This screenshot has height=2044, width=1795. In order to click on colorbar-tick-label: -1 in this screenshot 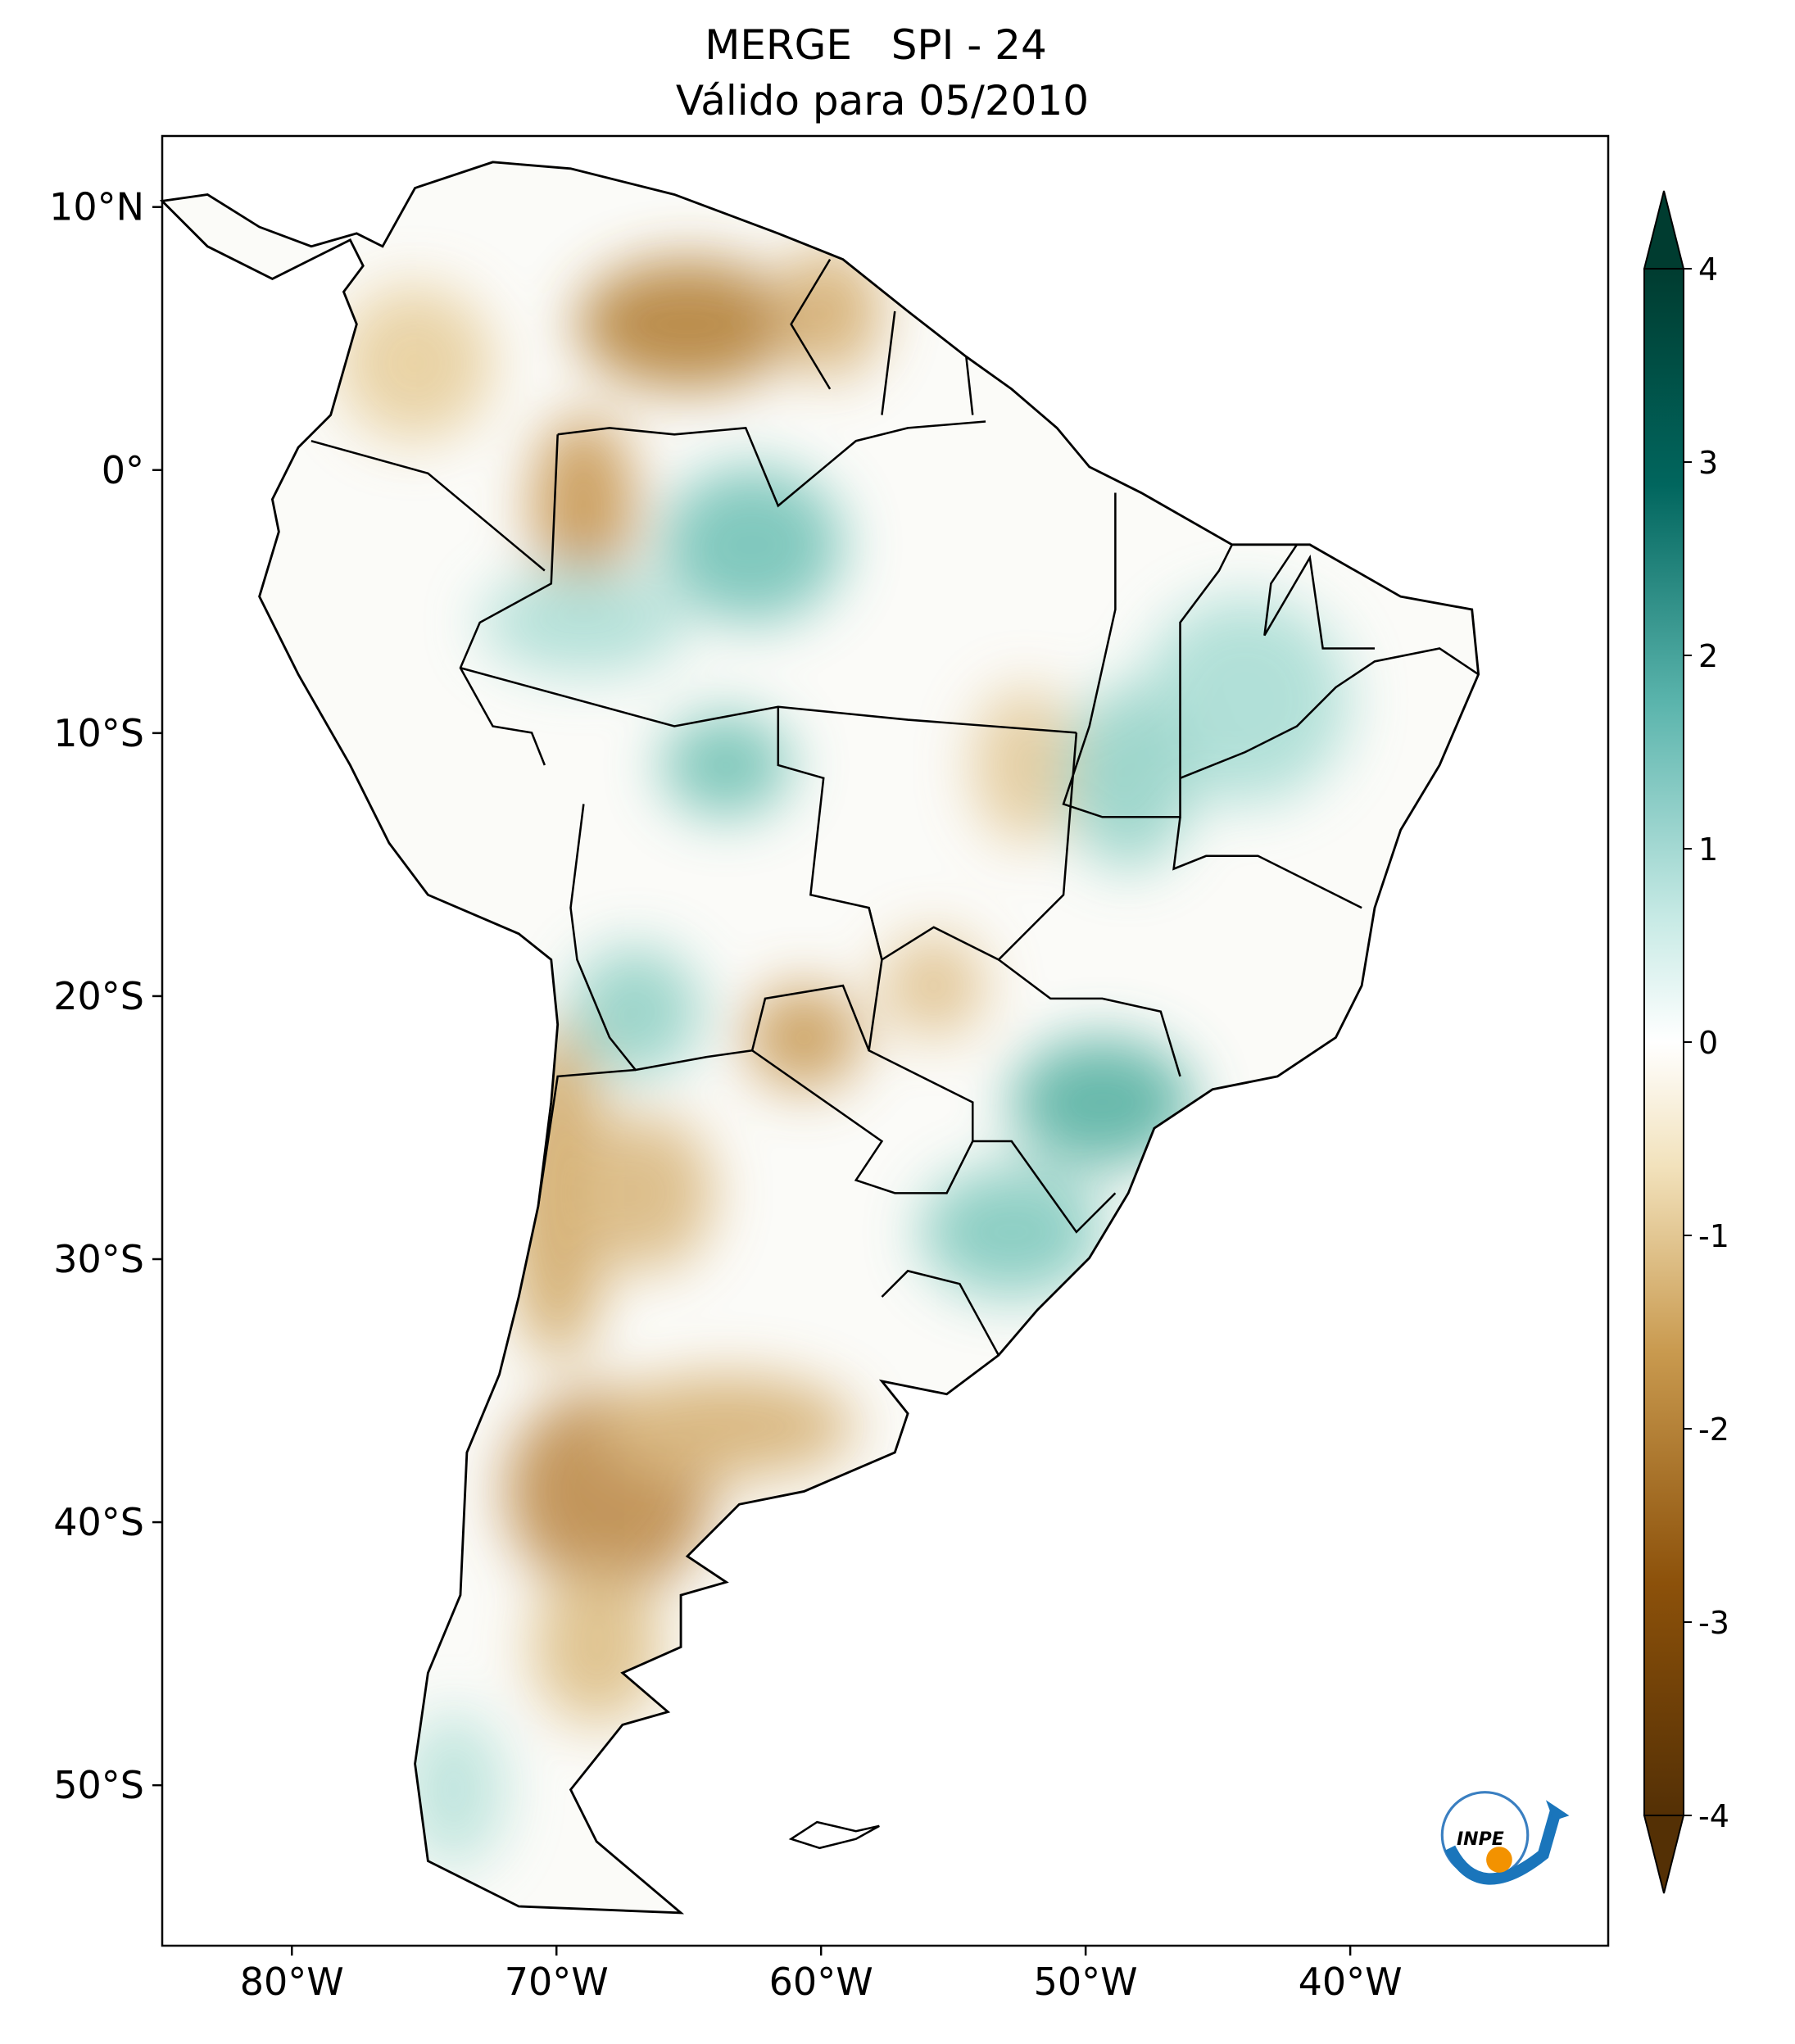, I will do `click(1713, 1236)`.